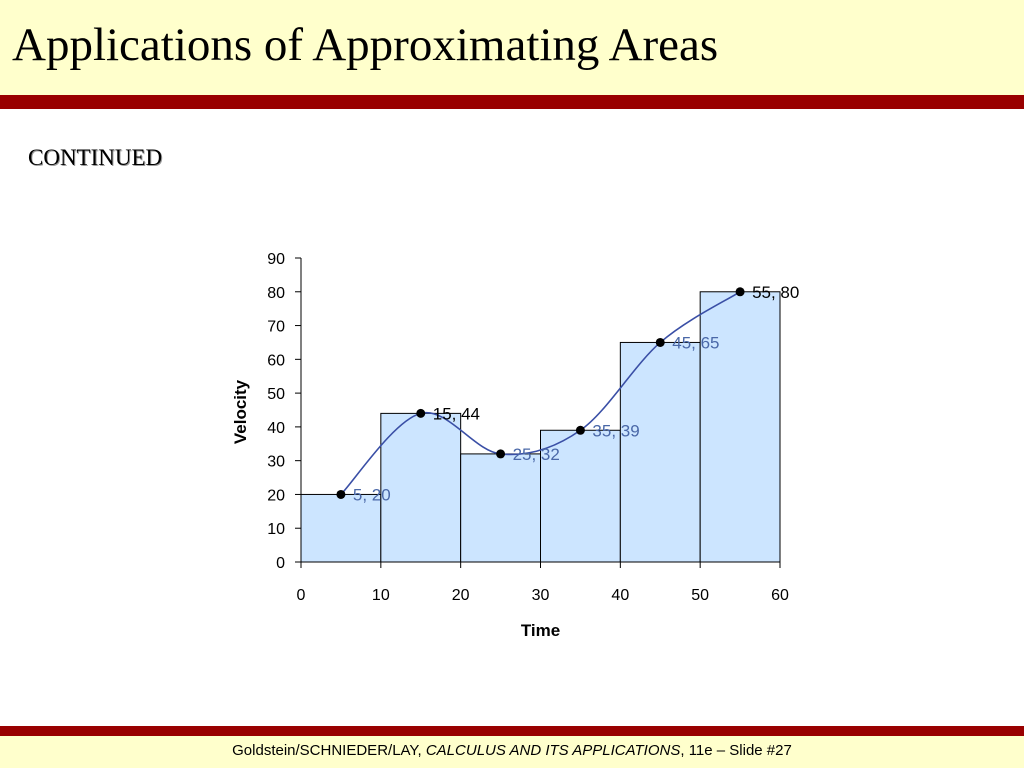 The width and height of the screenshot is (1024, 768). Describe the element at coordinates (540, 630) in the screenshot. I see `x-axis-title: Time` at that location.